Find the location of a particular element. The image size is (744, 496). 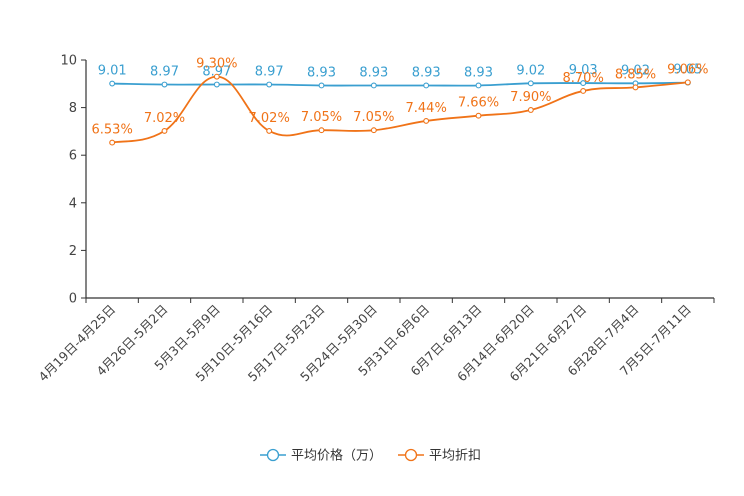

data-label: 9.05 is located at coordinates (687, 70).